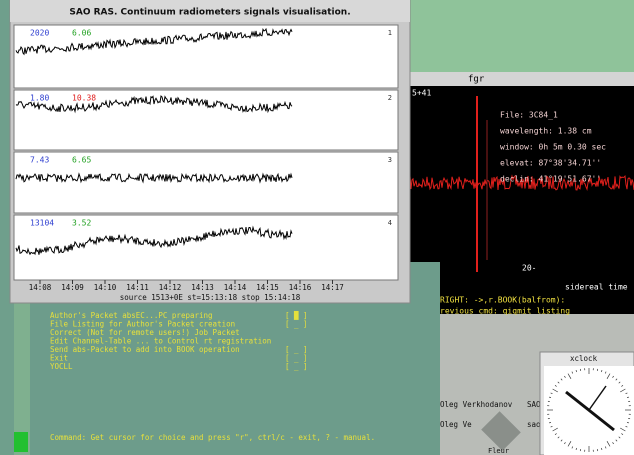 This screenshot has width=634, height=455. What do you see at coordinates (502, 300) in the screenshot?
I see `status-line: RIGHT: ->,r.BOOK(balfrom):` at bounding box center [502, 300].